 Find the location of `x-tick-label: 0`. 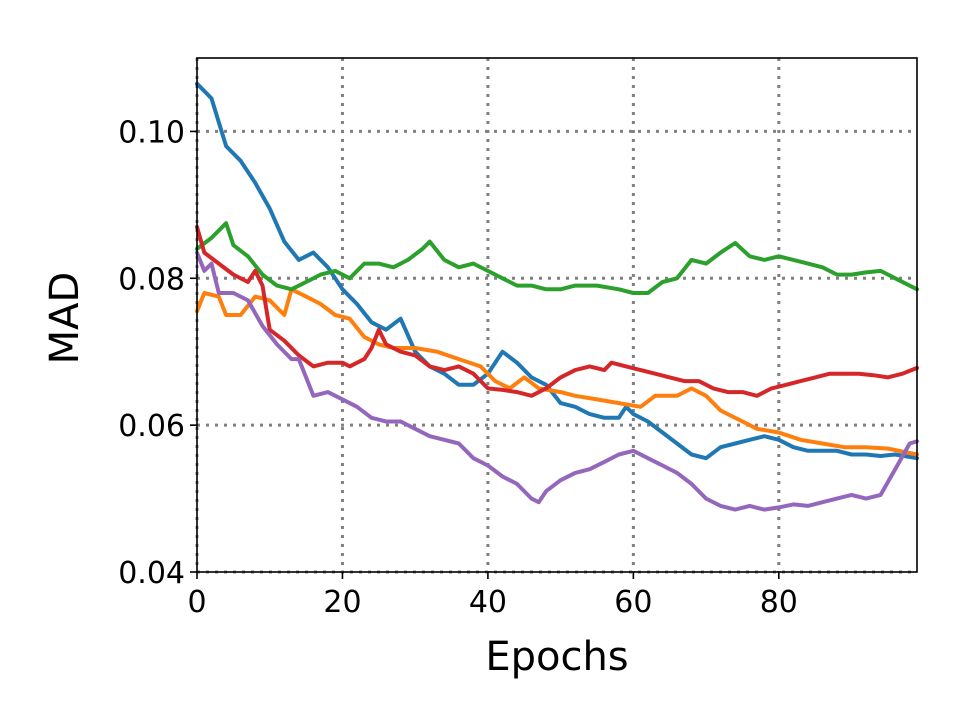

x-tick-label: 0 is located at coordinates (196, 602).